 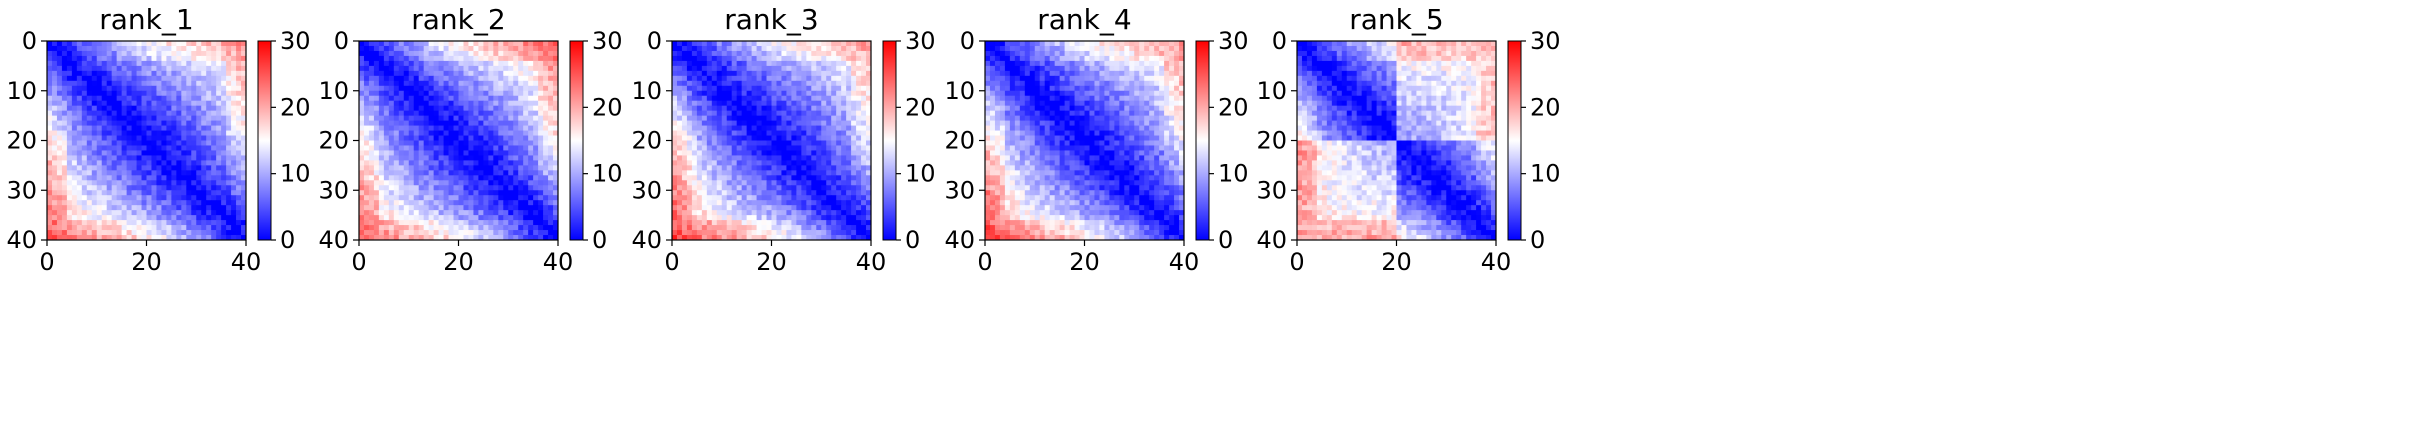 What do you see at coordinates (341, 41) in the screenshot?
I see `y-tick-label: 0` at bounding box center [341, 41].